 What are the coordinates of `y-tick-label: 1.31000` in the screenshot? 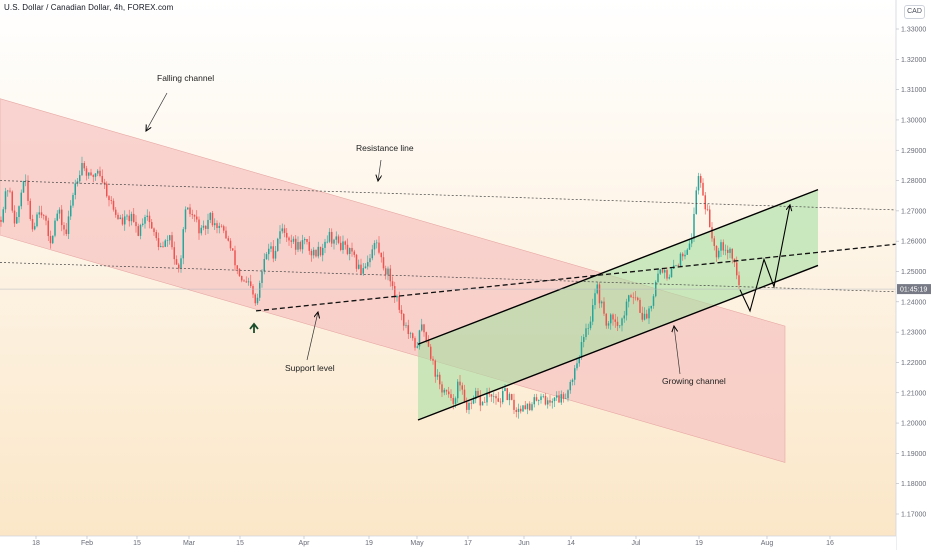 It's located at (913, 90).